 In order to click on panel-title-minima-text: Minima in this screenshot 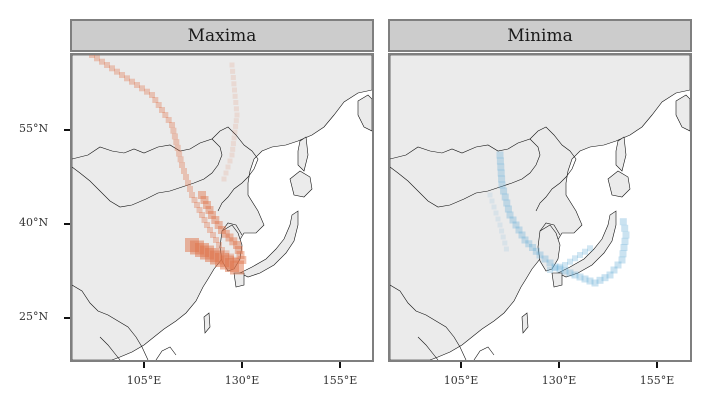, I will do `click(540, 35)`.